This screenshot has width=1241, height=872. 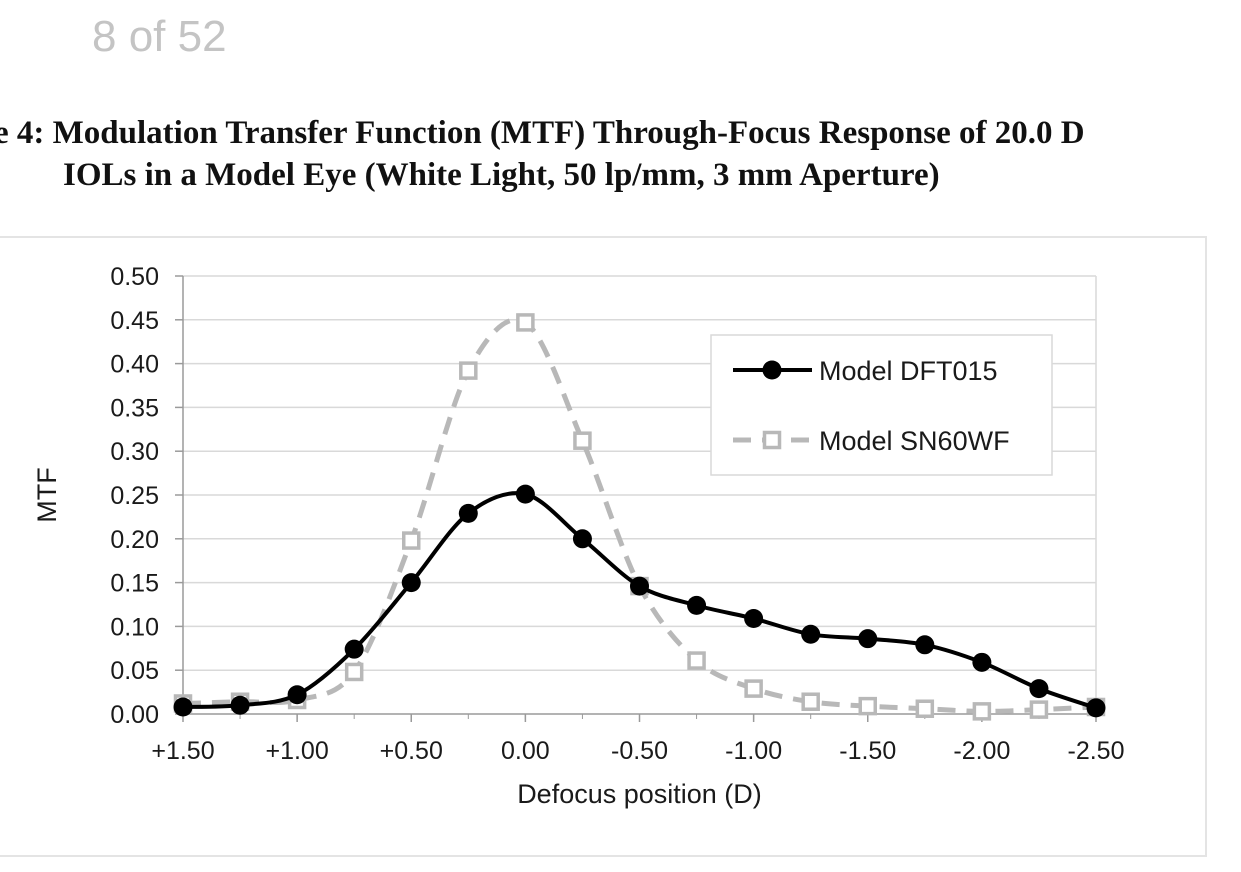 What do you see at coordinates (411, 751) in the screenshot?
I see `x-tick-label: +0.50` at bounding box center [411, 751].